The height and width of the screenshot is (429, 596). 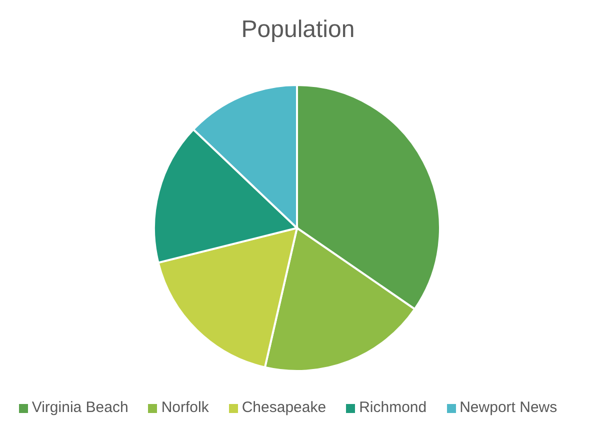 What do you see at coordinates (509, 407) in the screenshot?
I see `legend-label: Newport News` at bounding box center [509, 407].